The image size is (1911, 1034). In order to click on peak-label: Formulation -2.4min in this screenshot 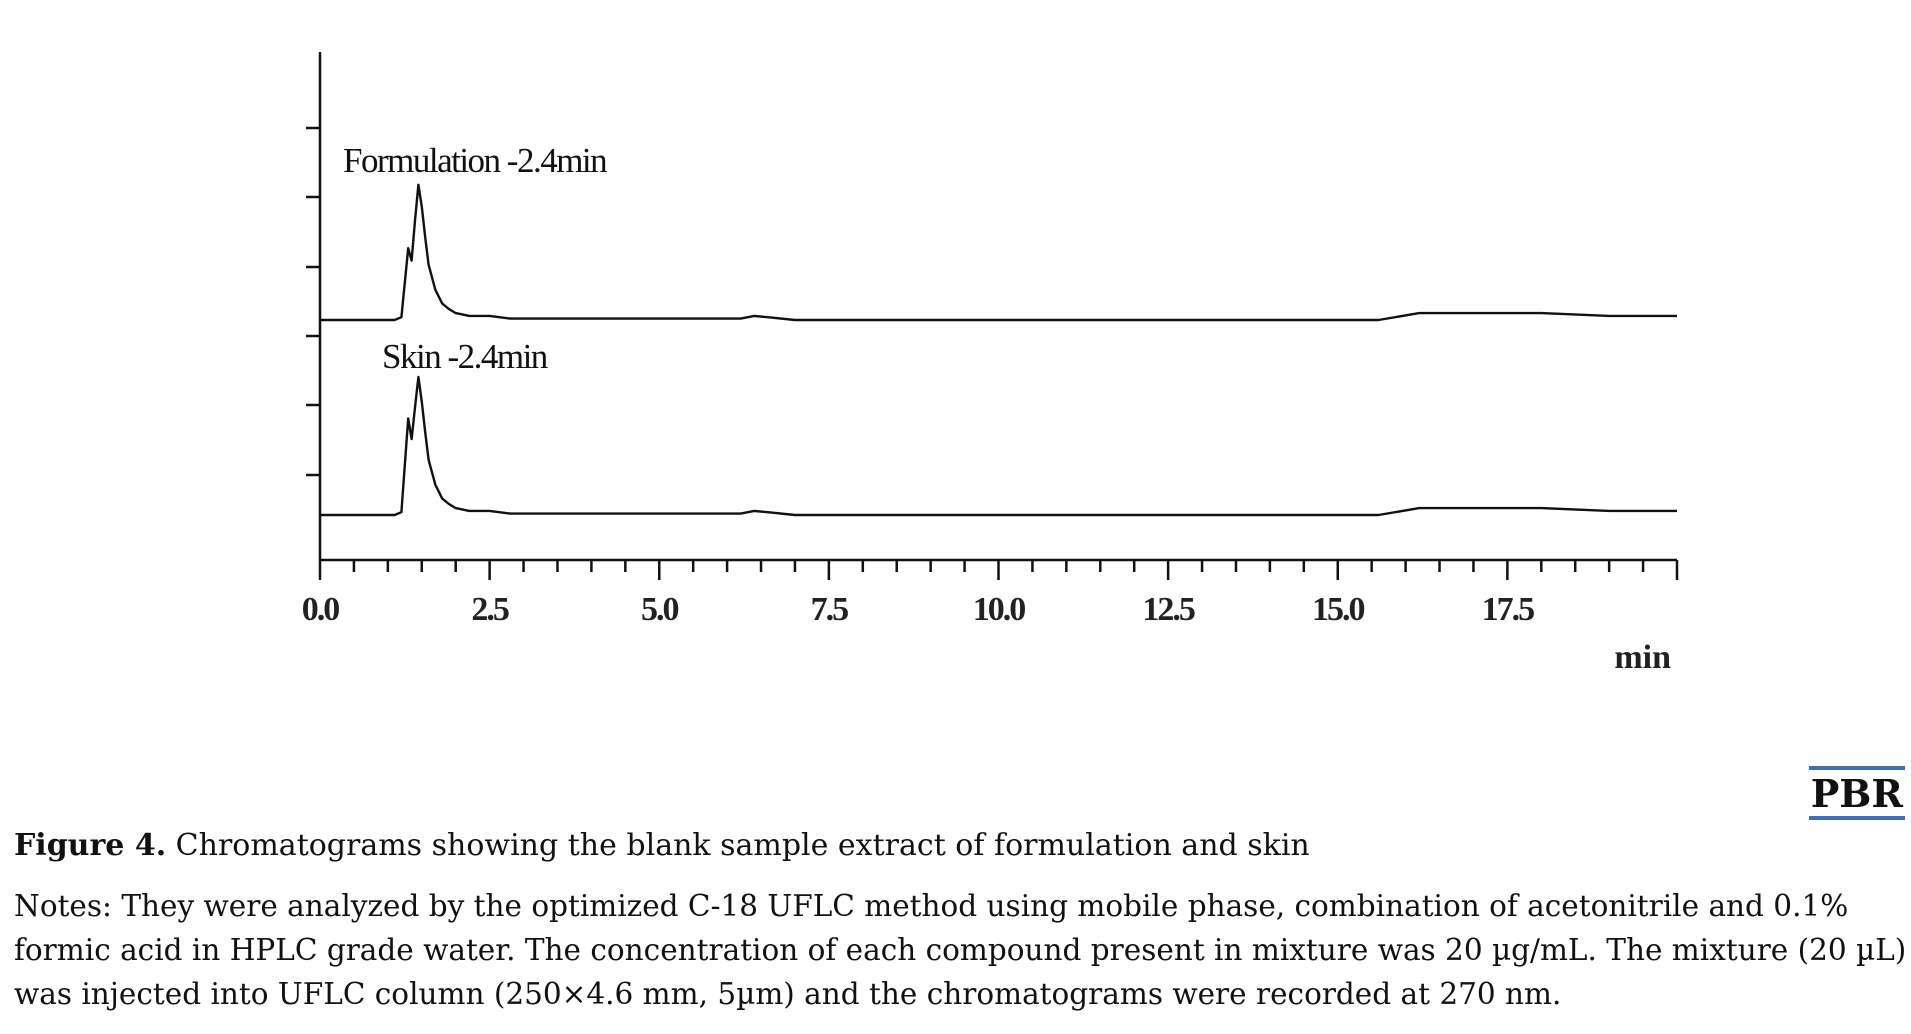, I will do `click(475, 160)`.